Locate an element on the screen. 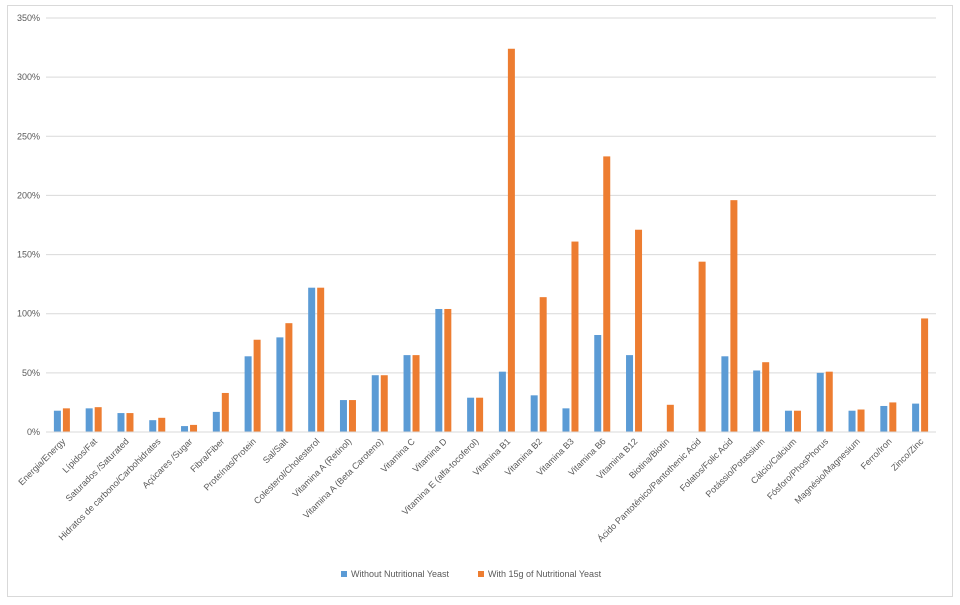 The width and height of the screenshot is (960, 605). y-tick-label: 350% is located at coordinates (28, 18).